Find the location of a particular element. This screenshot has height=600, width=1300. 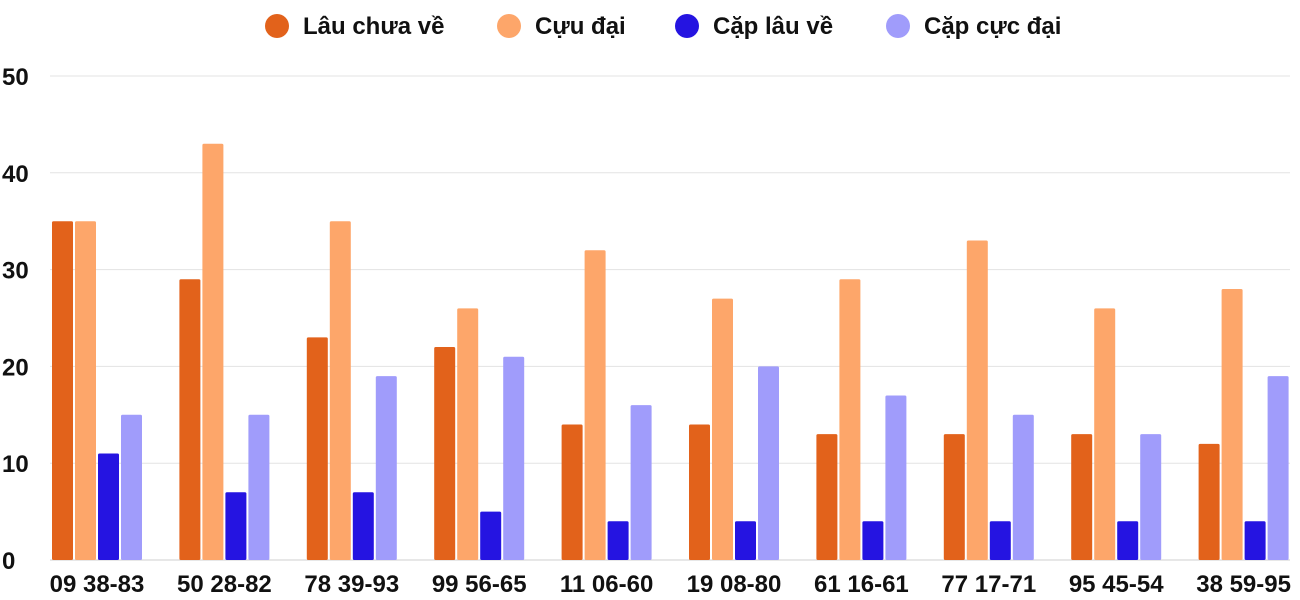

legend-item-cap-cuc-dai: Cặp cực đại is located at coordinates (973, 26).